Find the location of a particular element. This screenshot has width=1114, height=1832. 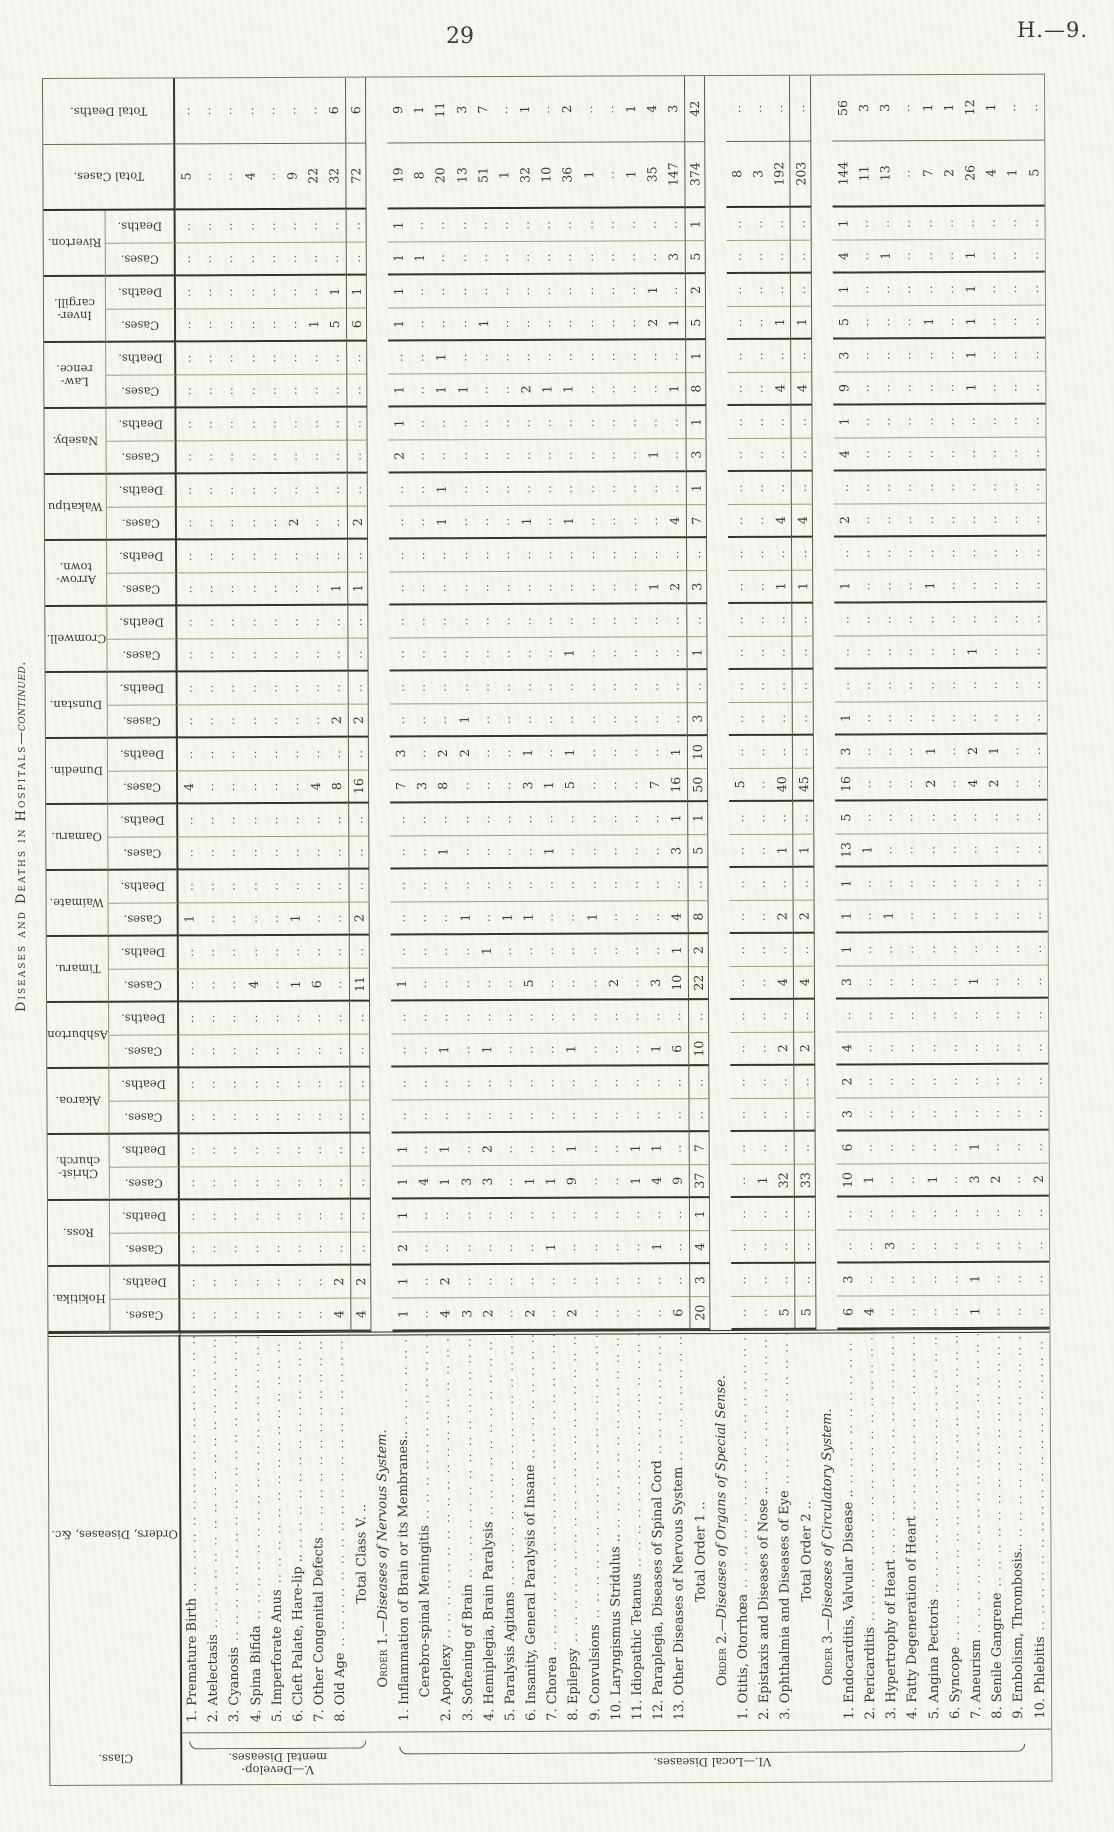

cell-deaths: 6 is located at coordinates (847, 1148).